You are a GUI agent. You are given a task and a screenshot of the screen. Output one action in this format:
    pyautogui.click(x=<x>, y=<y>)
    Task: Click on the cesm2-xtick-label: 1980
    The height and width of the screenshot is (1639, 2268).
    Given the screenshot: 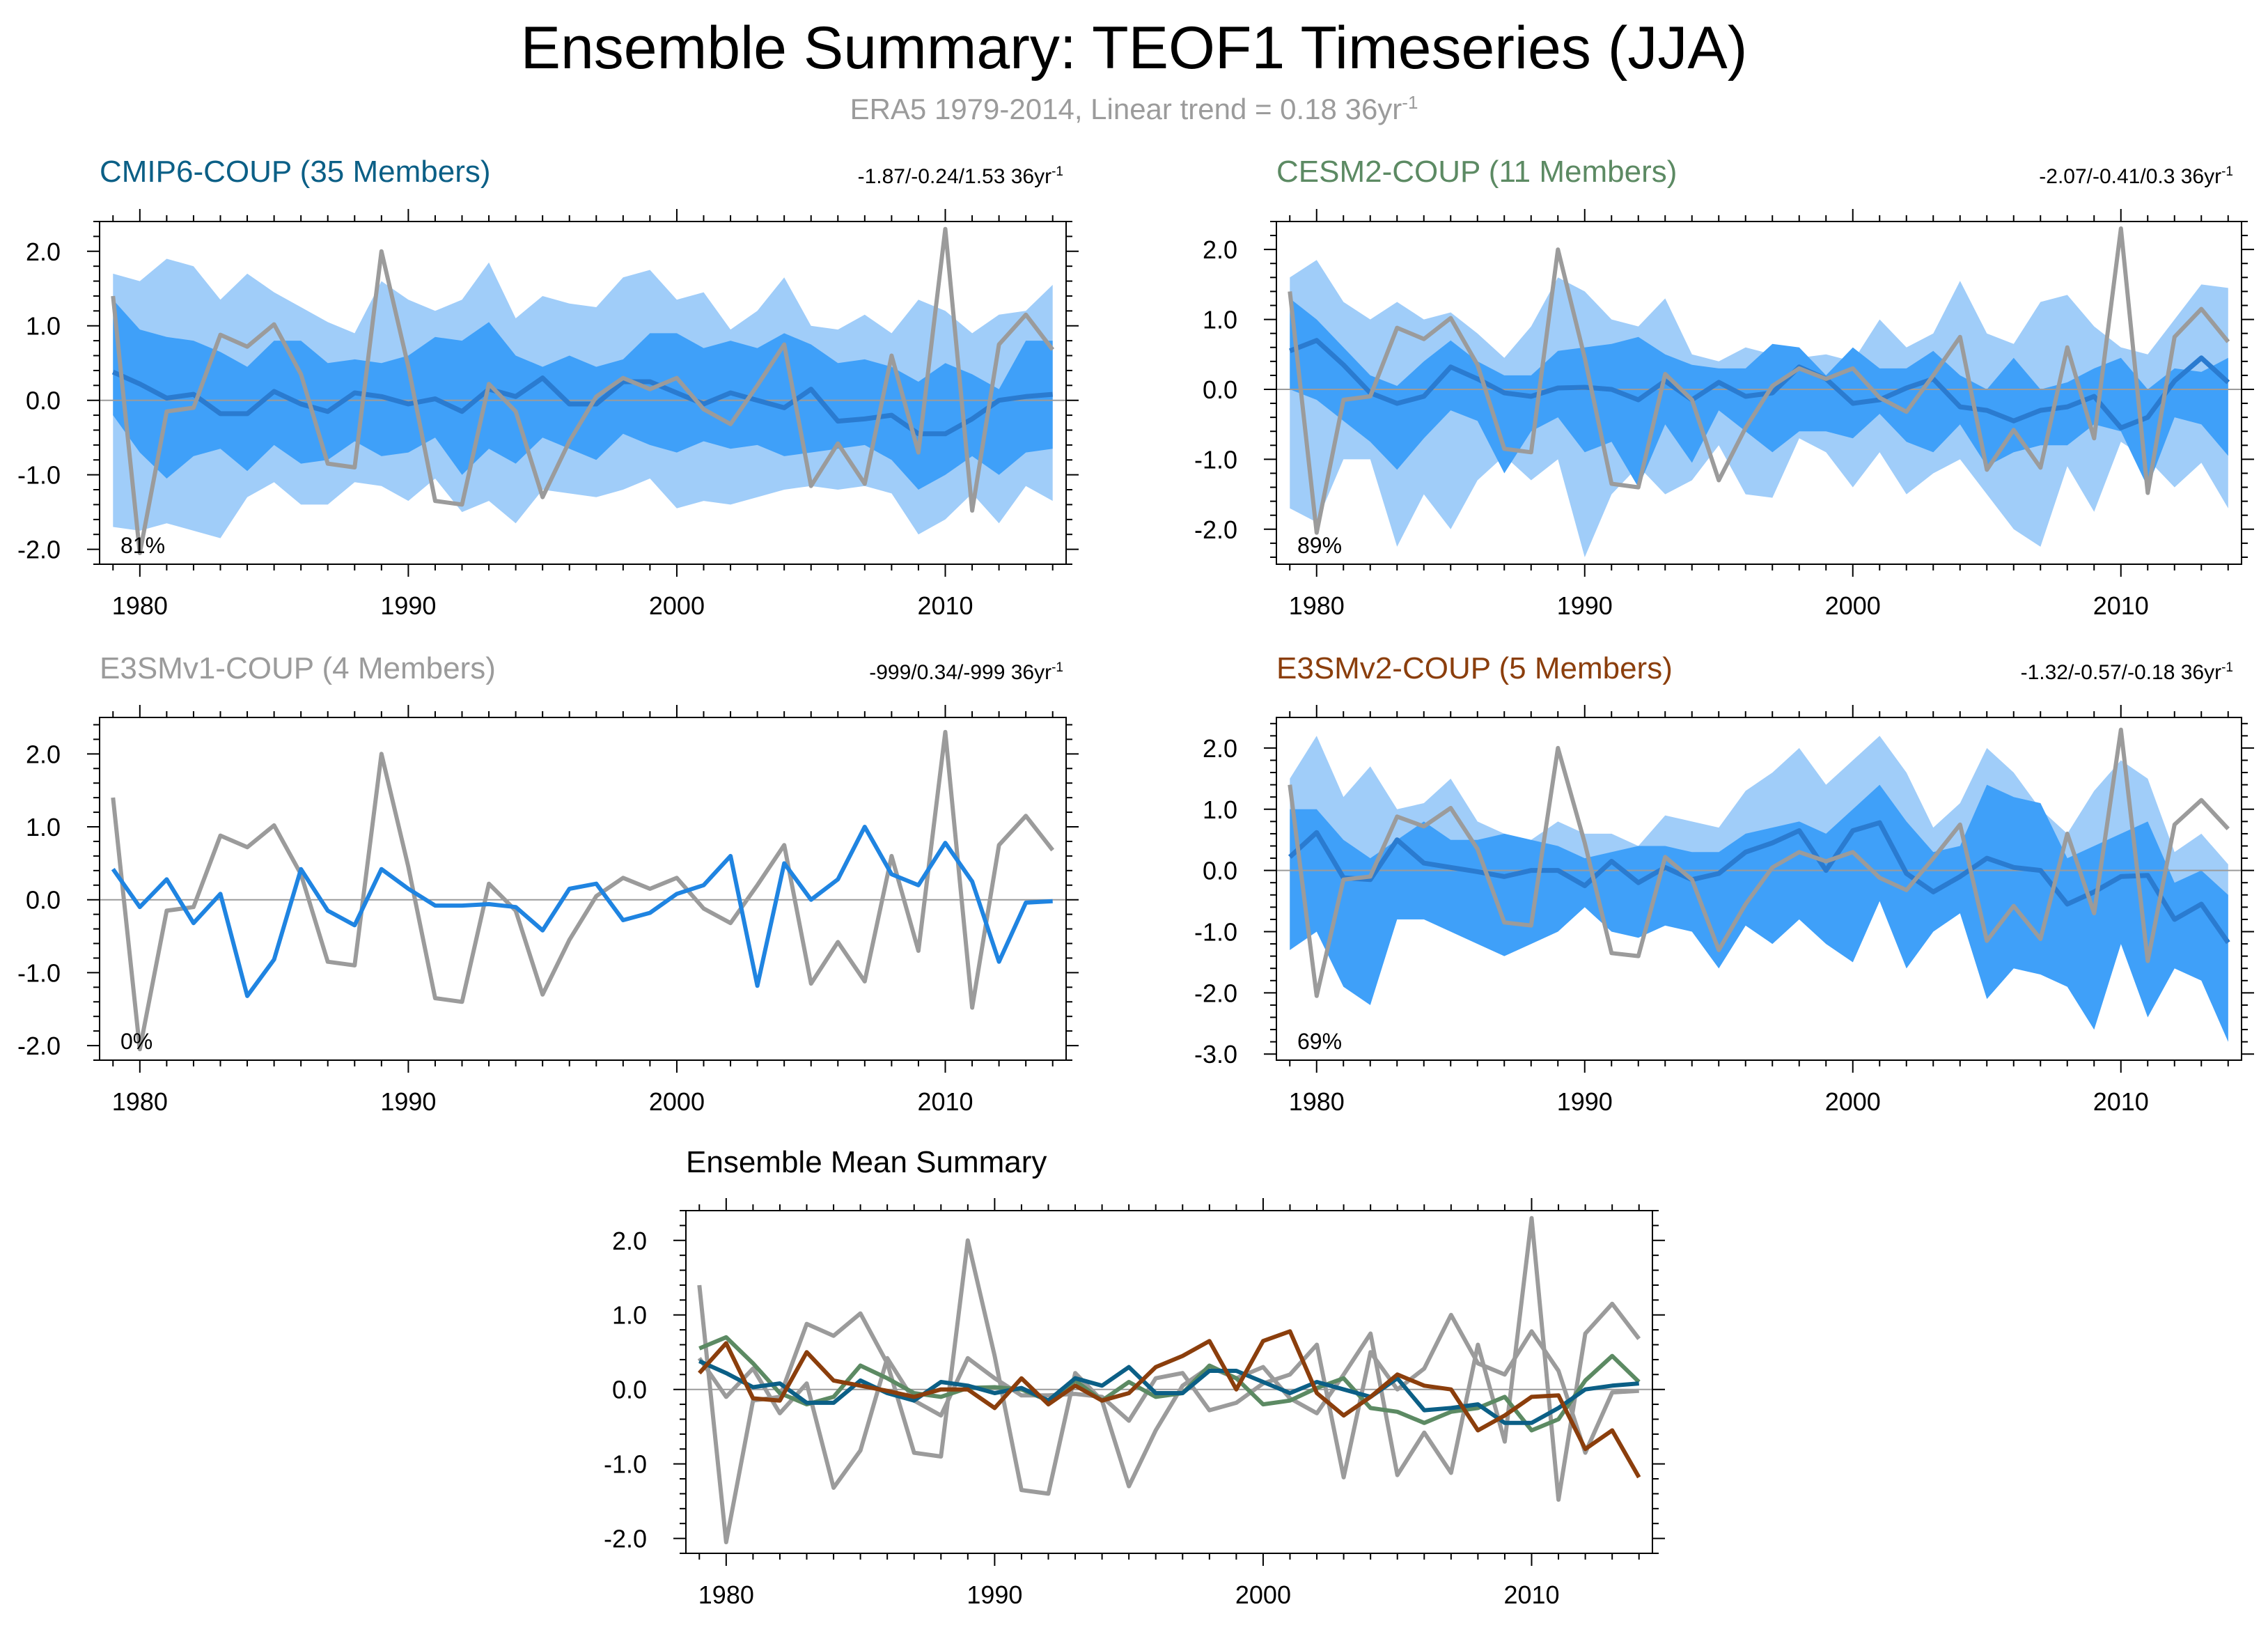 What is the action you would take?
    pyautogui.click(x=1317, y=605)
    